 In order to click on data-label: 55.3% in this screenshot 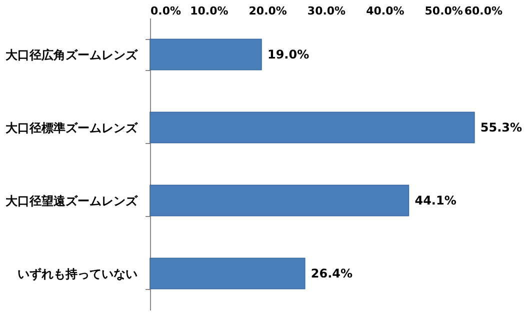, I will do `click(501, 127)`.